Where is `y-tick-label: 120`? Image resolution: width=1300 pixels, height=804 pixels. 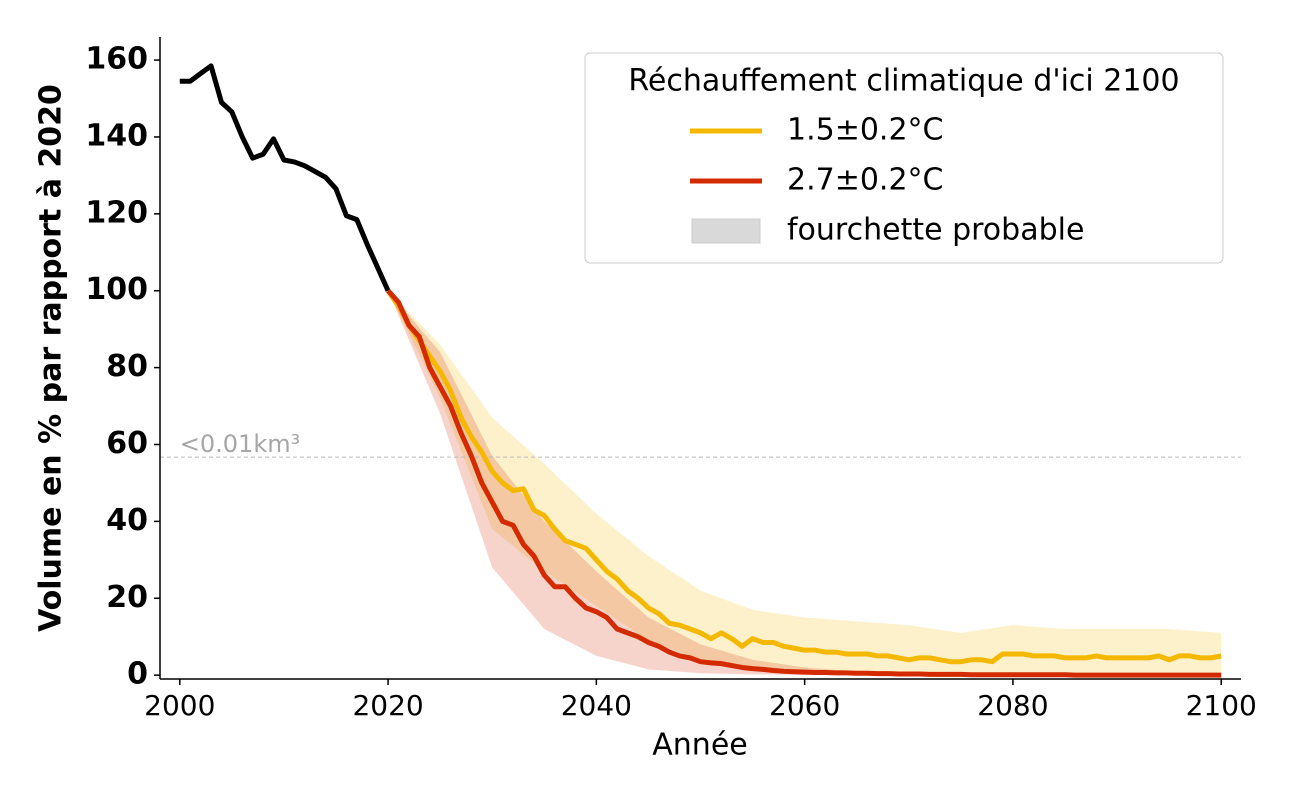
y-tick-label: 120 is located at coordinates (116, 212).